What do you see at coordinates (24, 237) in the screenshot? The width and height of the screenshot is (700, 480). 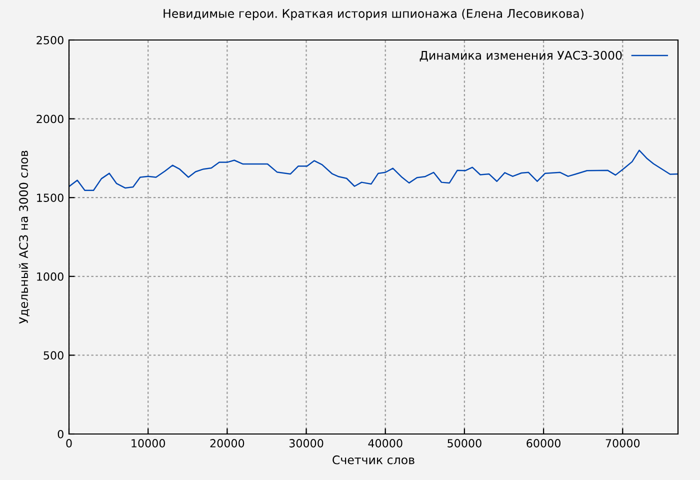 I see `y-axis-title: Удельный АСЗ на 3000 слов` at bounding box center [24, 237].